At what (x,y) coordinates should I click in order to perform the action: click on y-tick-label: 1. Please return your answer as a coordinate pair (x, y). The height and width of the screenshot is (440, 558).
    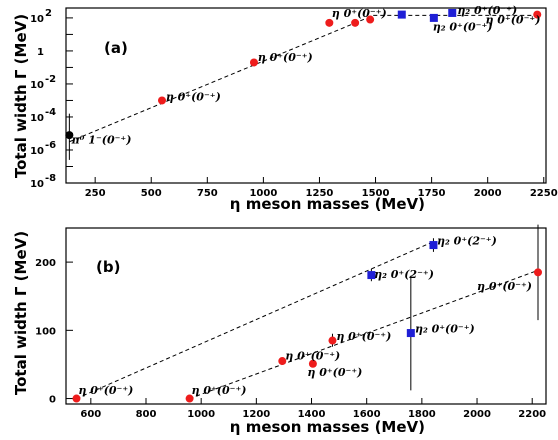
    Looking at the image, I should click on (40, 52).